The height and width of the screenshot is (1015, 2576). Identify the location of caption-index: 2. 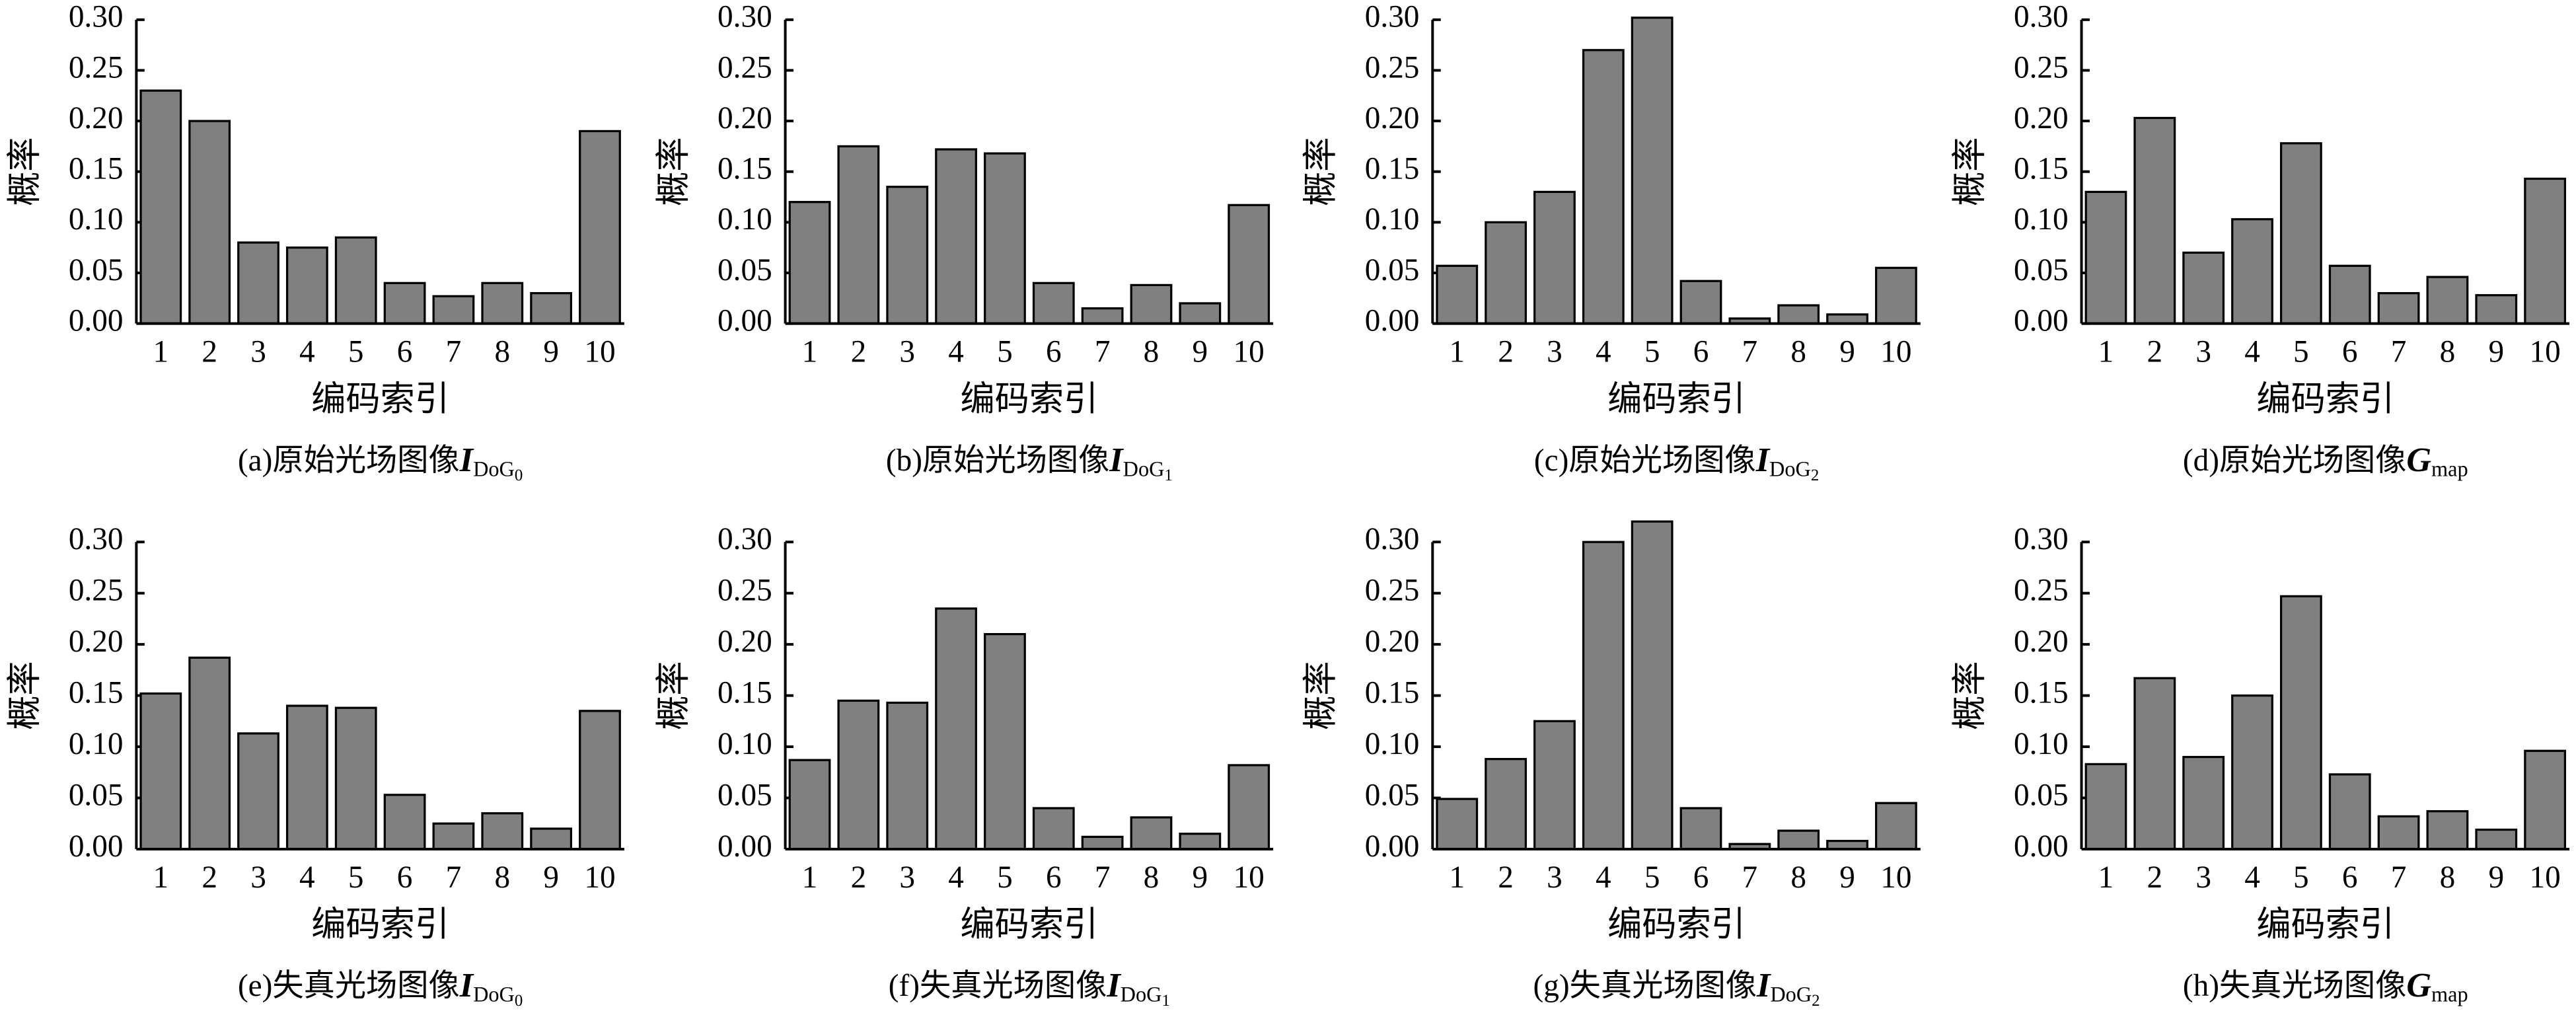
(1816, 1001).